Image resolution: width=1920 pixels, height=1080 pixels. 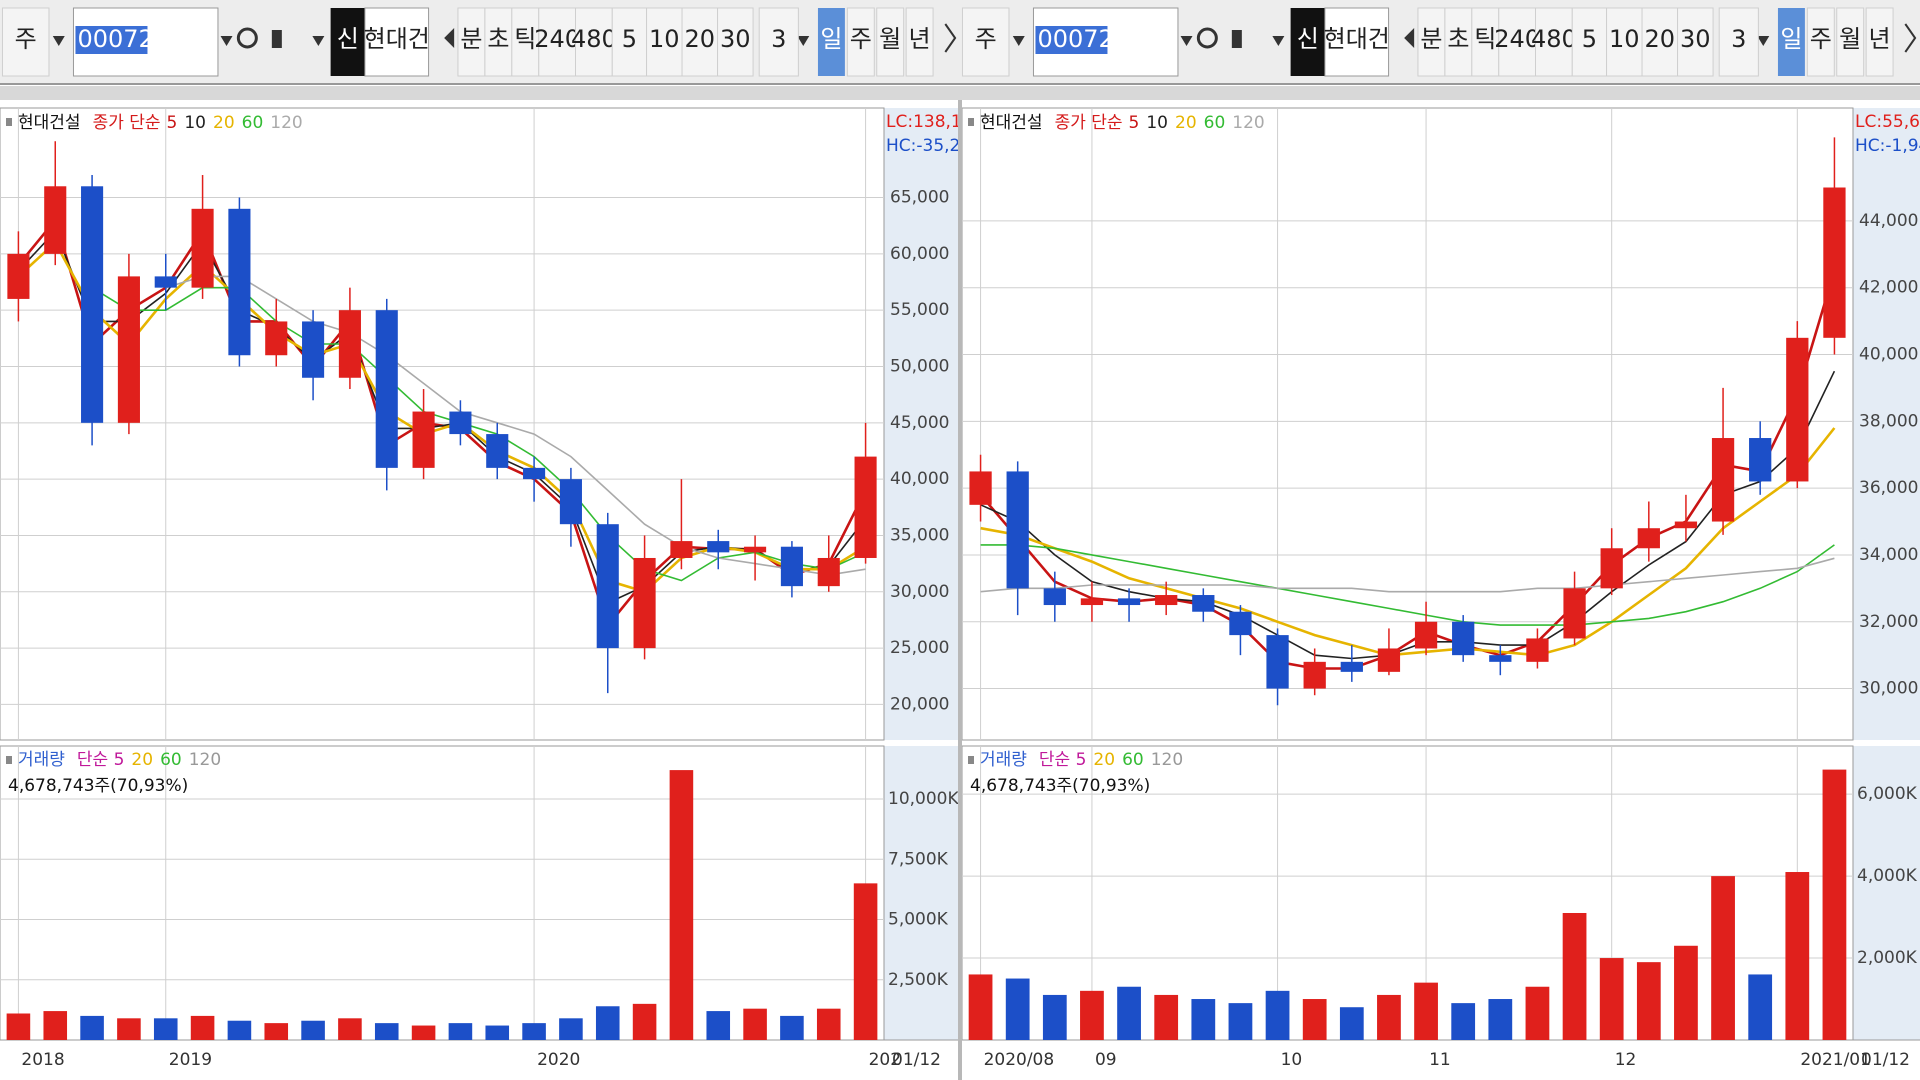 What do you see at coordinates (919, 423) in the screenshot?
I see `y-tick-label: 45,000` at bounding box center [919, 423].